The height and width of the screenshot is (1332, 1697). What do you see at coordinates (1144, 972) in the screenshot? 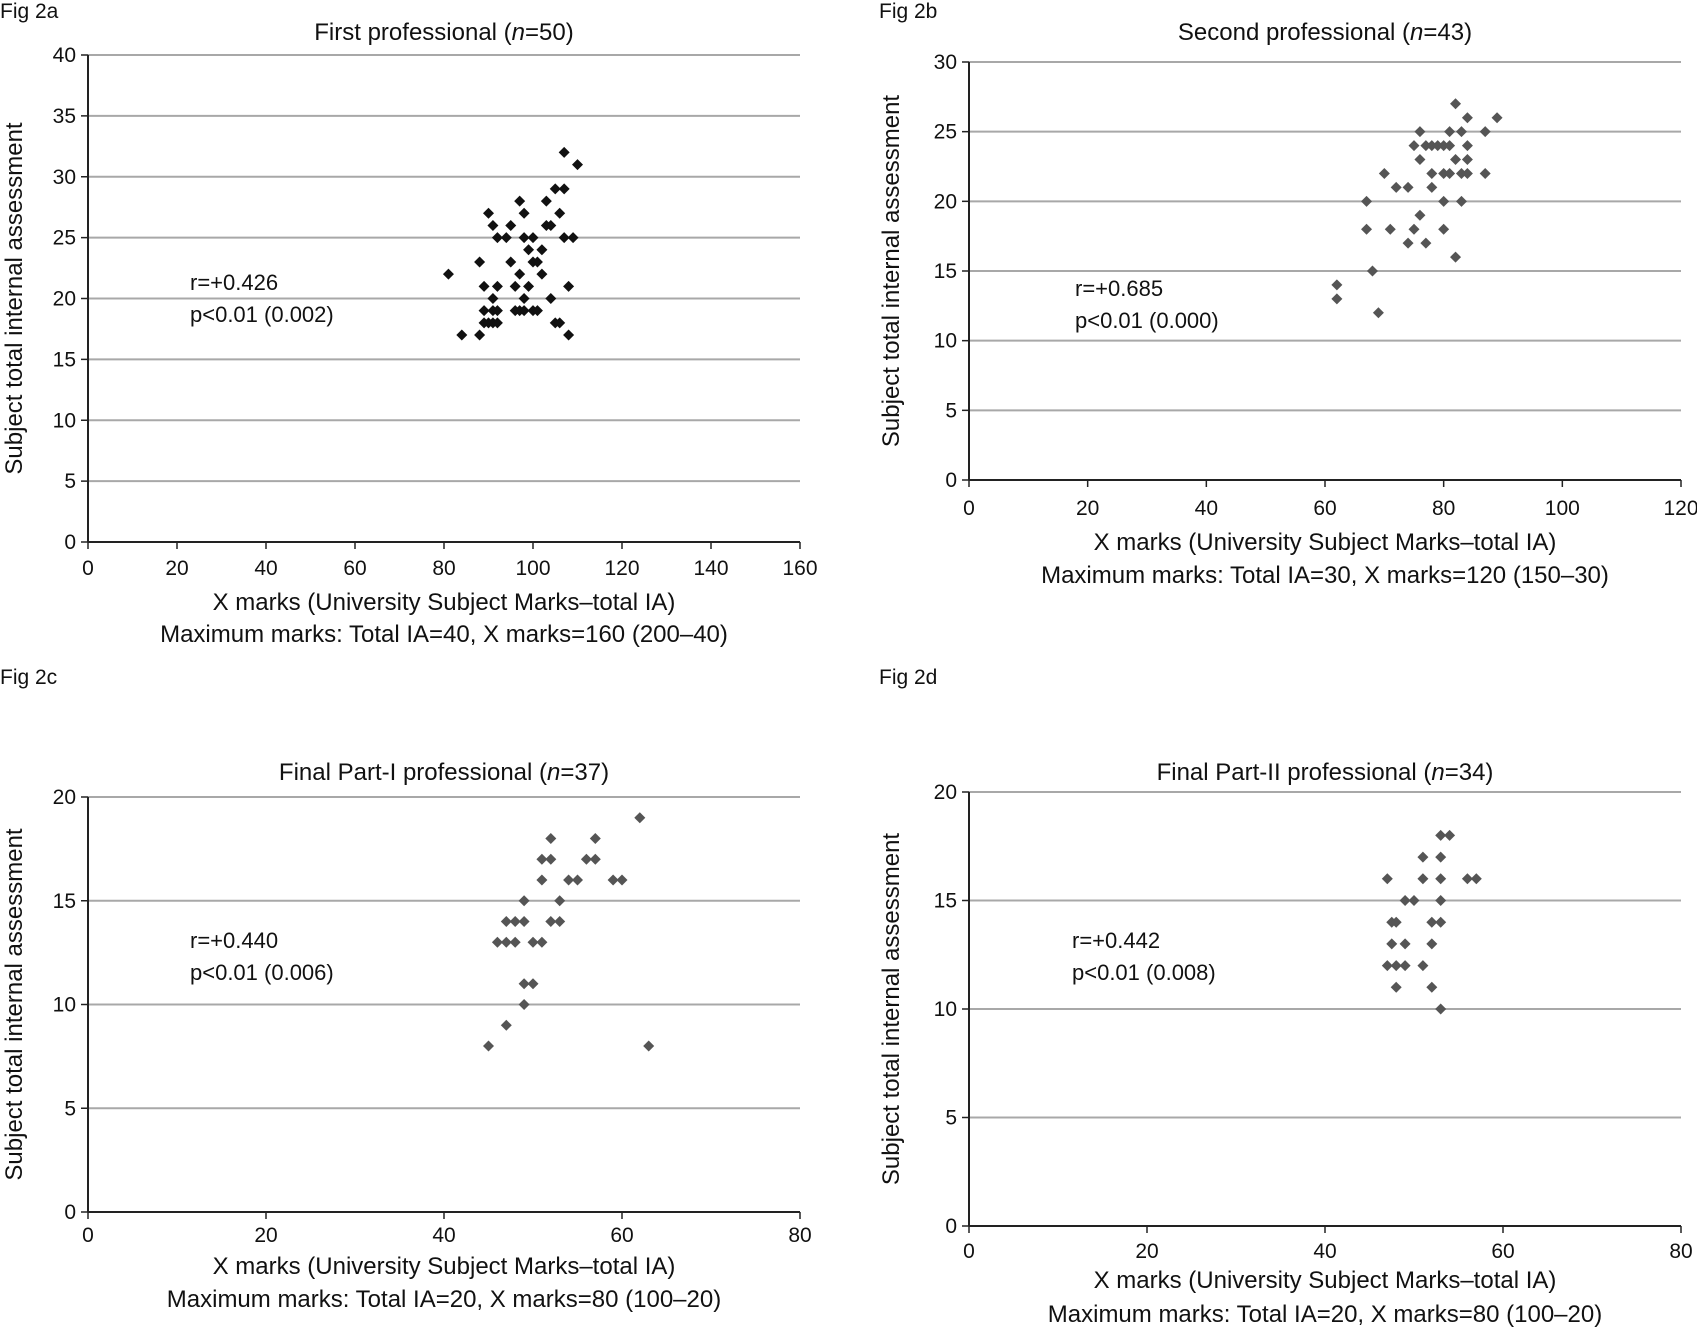
I see `p-value: p<0.01 (0.008)` at bounding box center [1144, 972].